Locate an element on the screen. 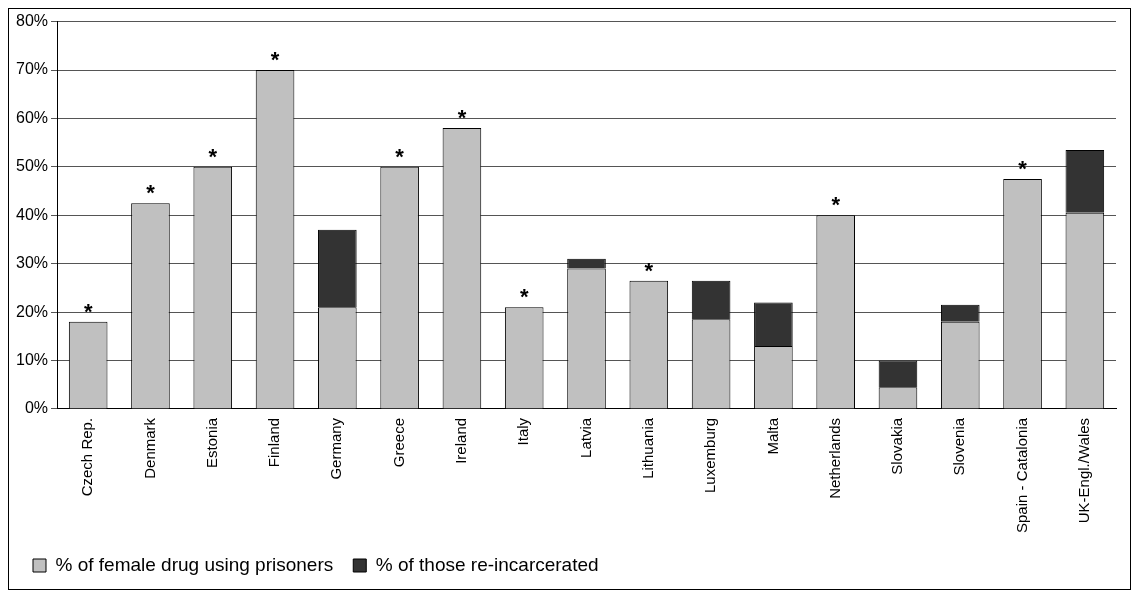  y-tick-label: 50% is located at coordinates (32, 166).